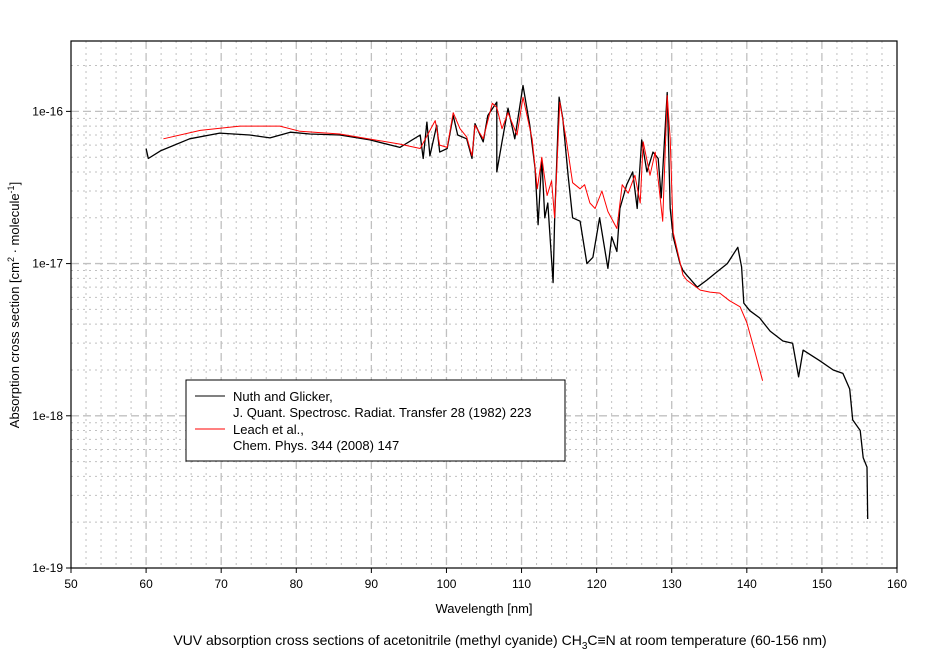 This screenshot has height=659, width=937. Describe the element at coordinates (47, 111) in the screenshot. I see `y-tick-label: 1e-16` at that location.